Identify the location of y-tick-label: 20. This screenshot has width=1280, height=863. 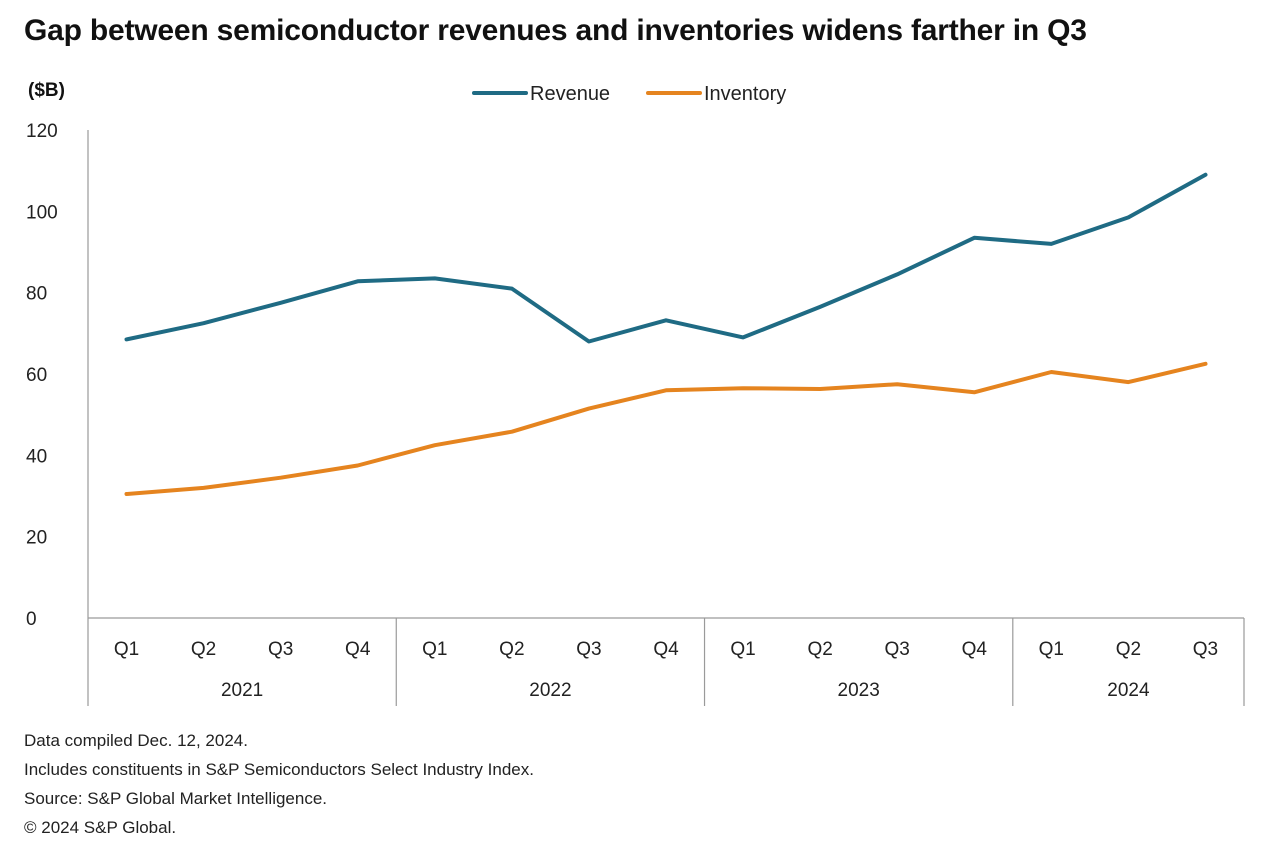
(36, 538).